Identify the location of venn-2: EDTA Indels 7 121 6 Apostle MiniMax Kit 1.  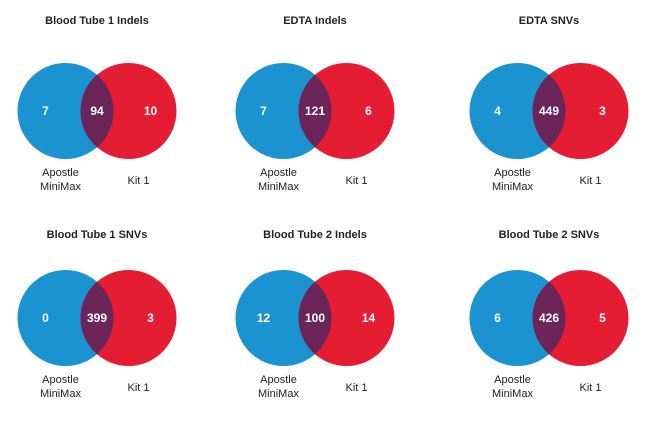
(315, 104).